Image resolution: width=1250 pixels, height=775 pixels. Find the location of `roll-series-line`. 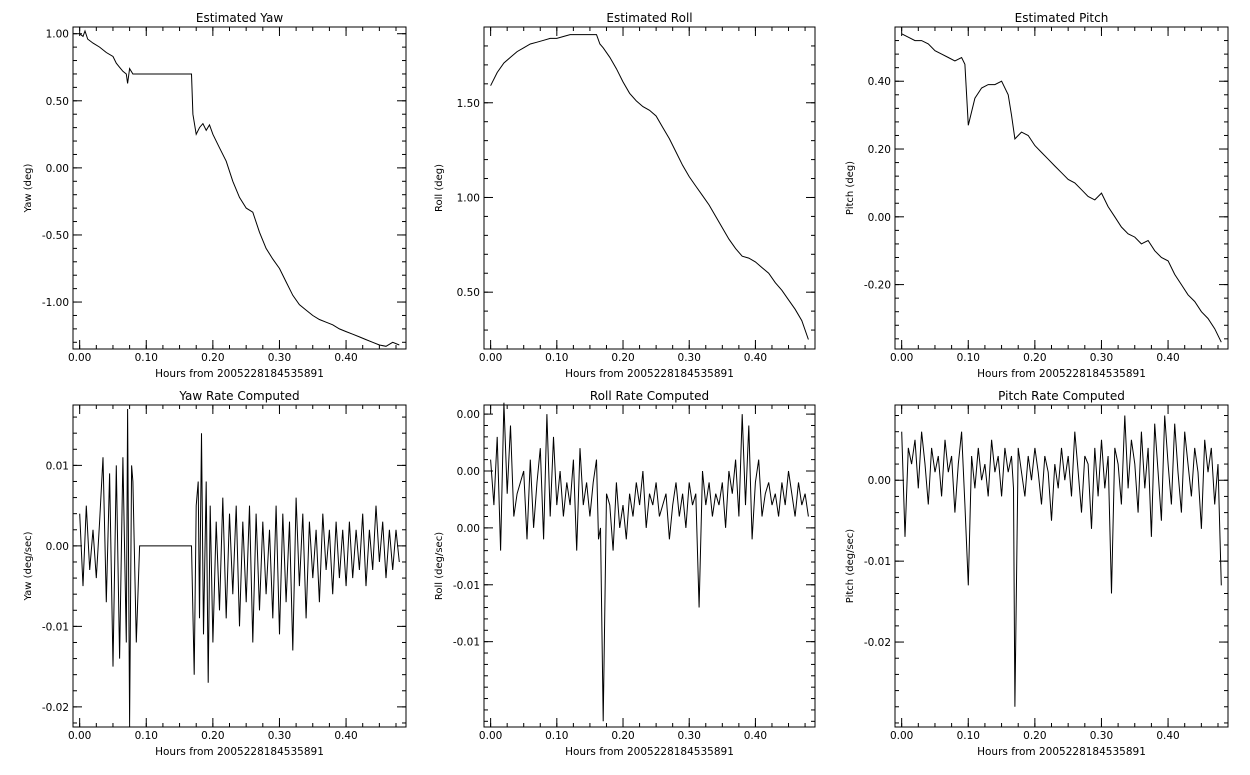

roll-series-line is located at coordinates (649, 187).